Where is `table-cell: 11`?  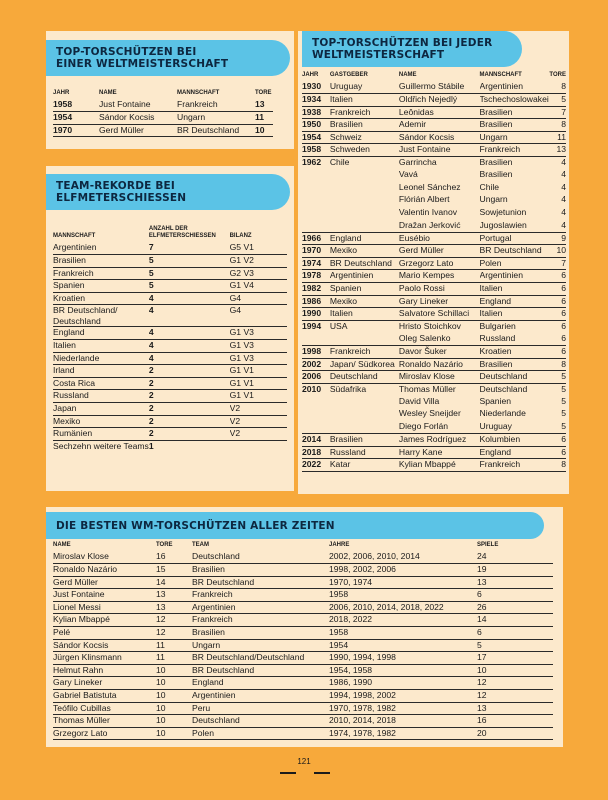
table-cell: 11 is located at coordinates (264, 118).